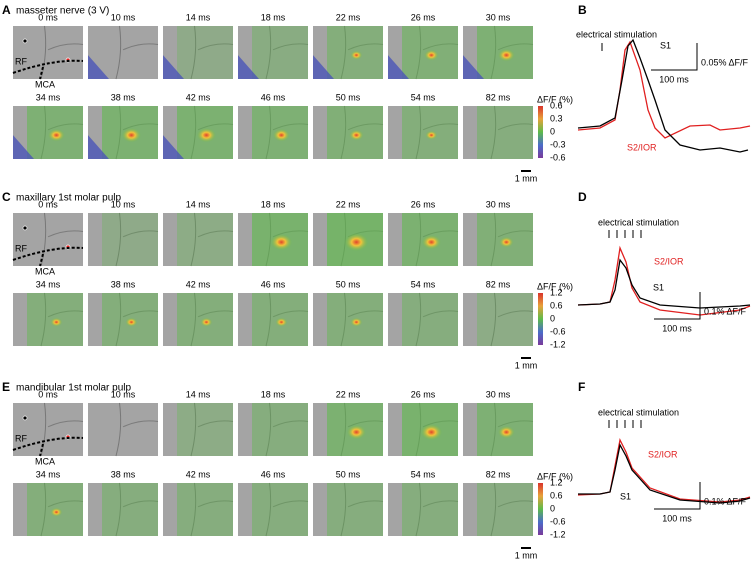 The width and height of the screenshot is (756, 565). What do you see at coordinates (498, 97) in the screenshot?
I see `frame-time: 82 ms` at bounding box center [498, 97].